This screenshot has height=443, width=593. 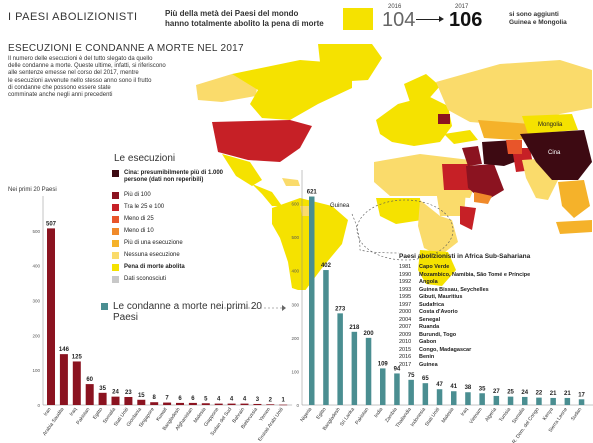 What do you see at coordinates (405, 289) in the screenshot?
I see `africa-list-year: 1993` at bounding box center [405, 289].